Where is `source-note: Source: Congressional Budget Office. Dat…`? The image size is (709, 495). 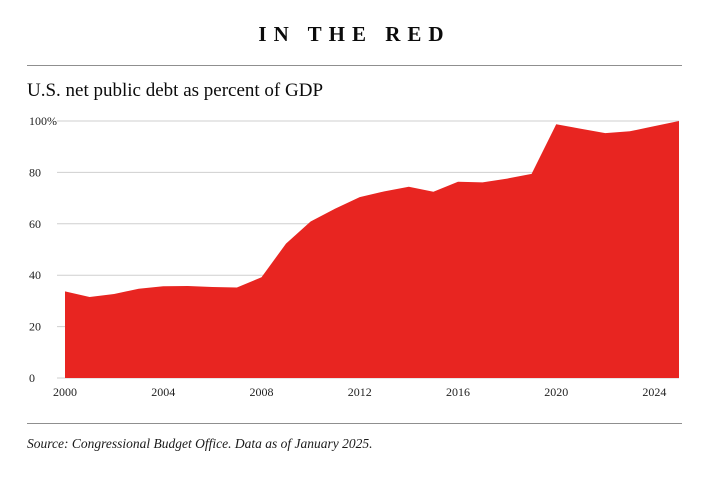 source-note: Source: Congressional Budget Office. Dat… is located at coordinates (200, 443).